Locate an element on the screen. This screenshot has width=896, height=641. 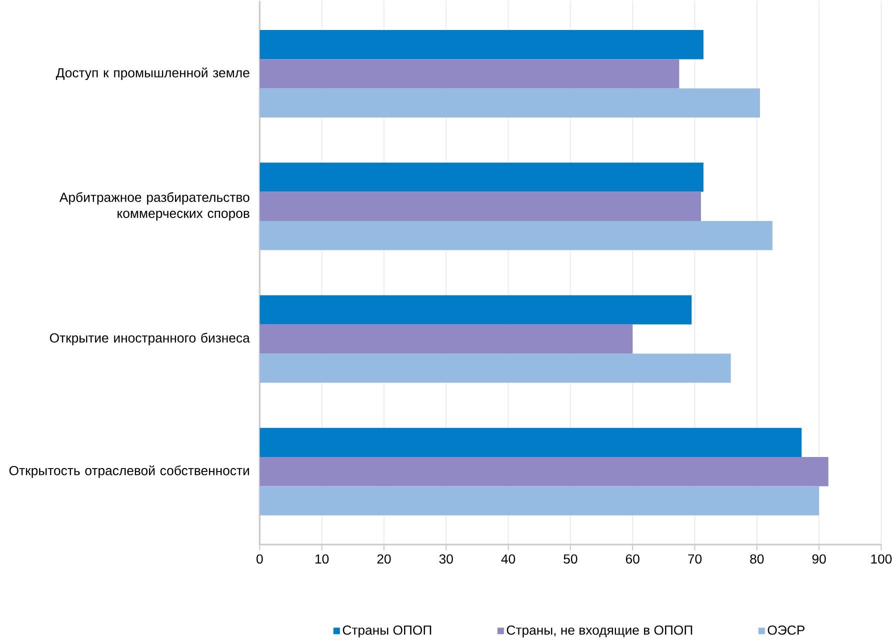
x-tick-label: 20 is located at coordinates (384, 559).